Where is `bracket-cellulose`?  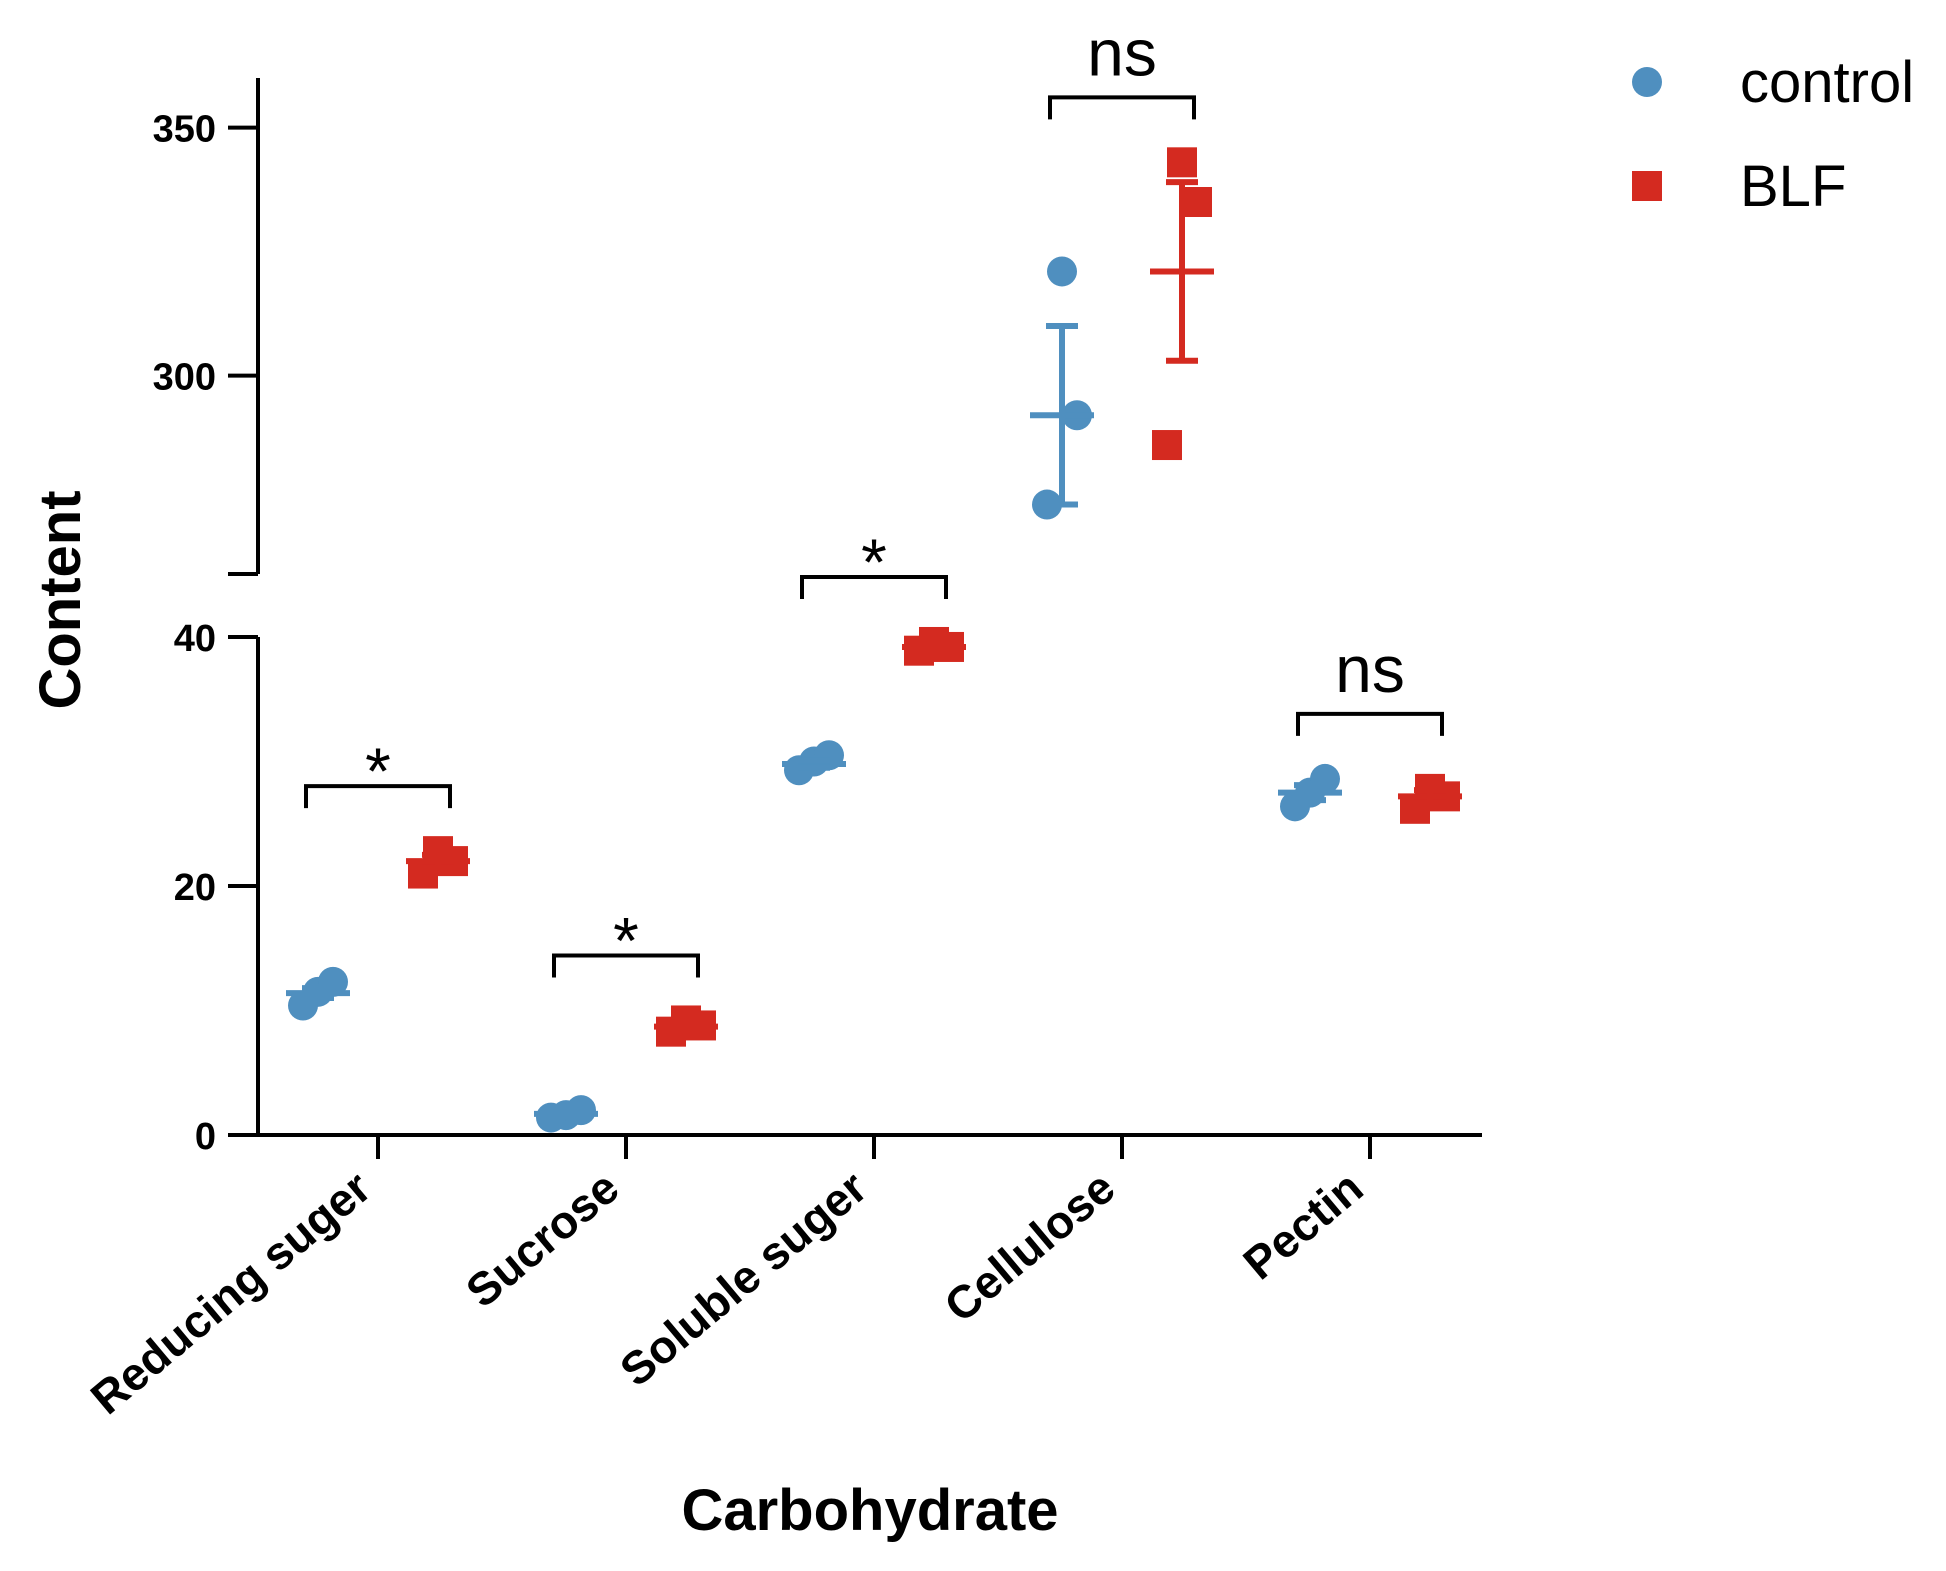 bracket-cellulose is located at coordinates (1122, 107).